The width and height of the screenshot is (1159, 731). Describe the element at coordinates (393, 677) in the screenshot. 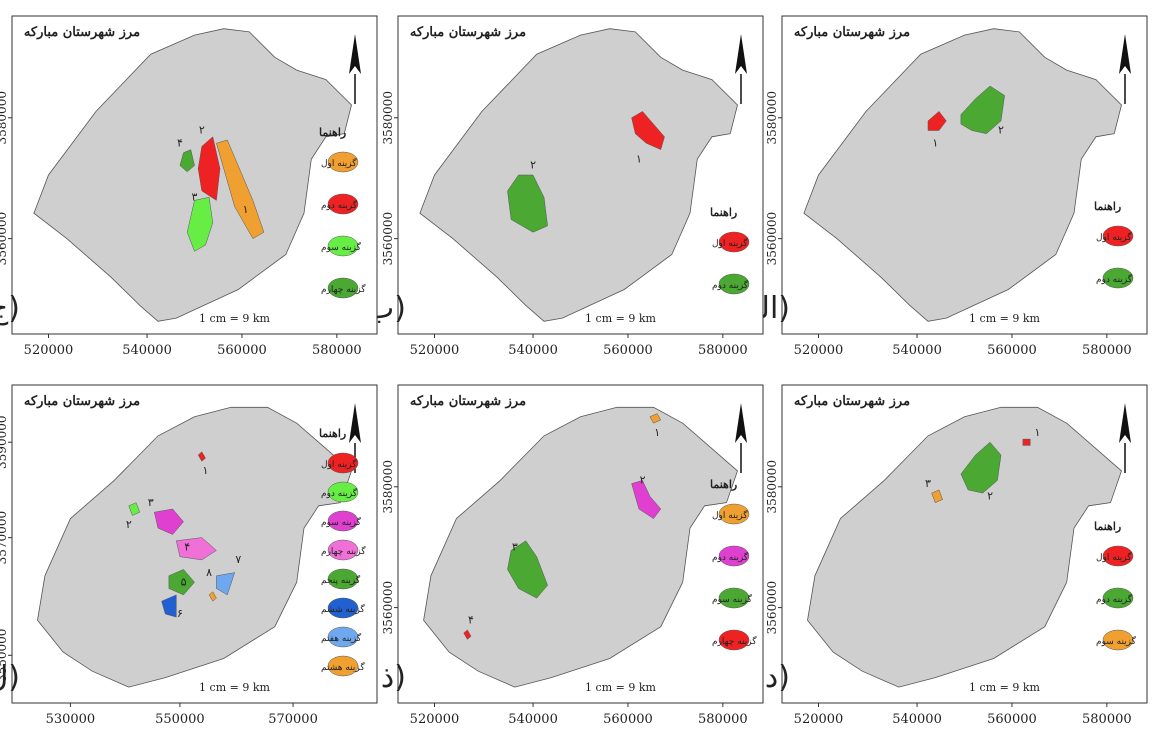

I see `panel-label: (ذ` at that location.